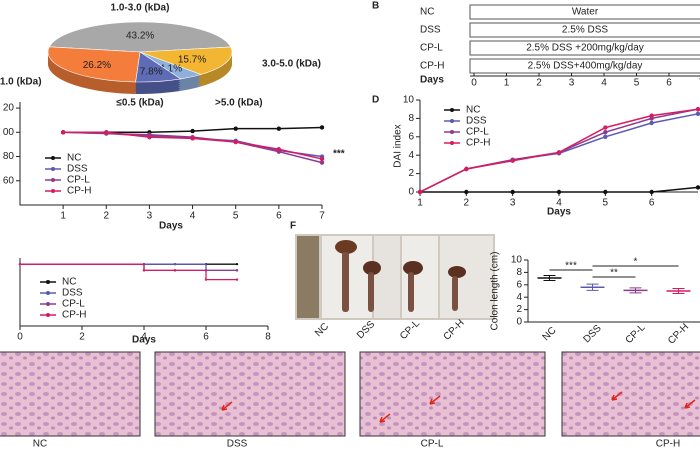  What do you see at coordinates (20, 337) in the screenshot?
I see `x-tick-label: 0` at bounding box center [20, 337].